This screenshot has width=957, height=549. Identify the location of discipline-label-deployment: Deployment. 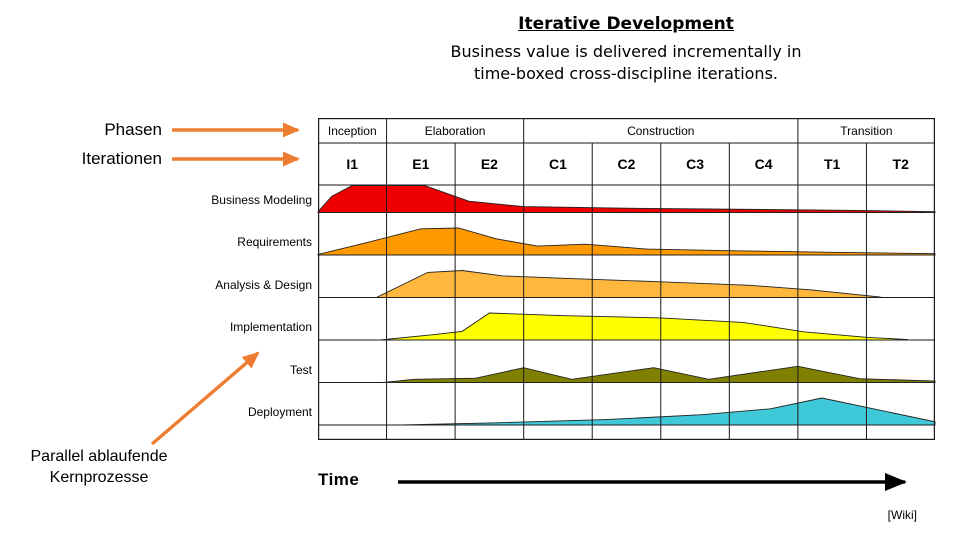
(279, 412).